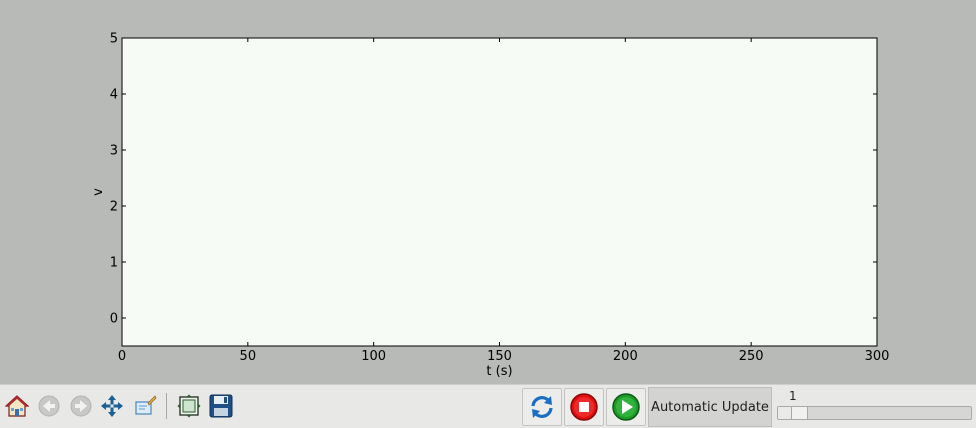 This screenshot has height=428, width=976. I want to click on back-arrow-icon, so click(49, 406).